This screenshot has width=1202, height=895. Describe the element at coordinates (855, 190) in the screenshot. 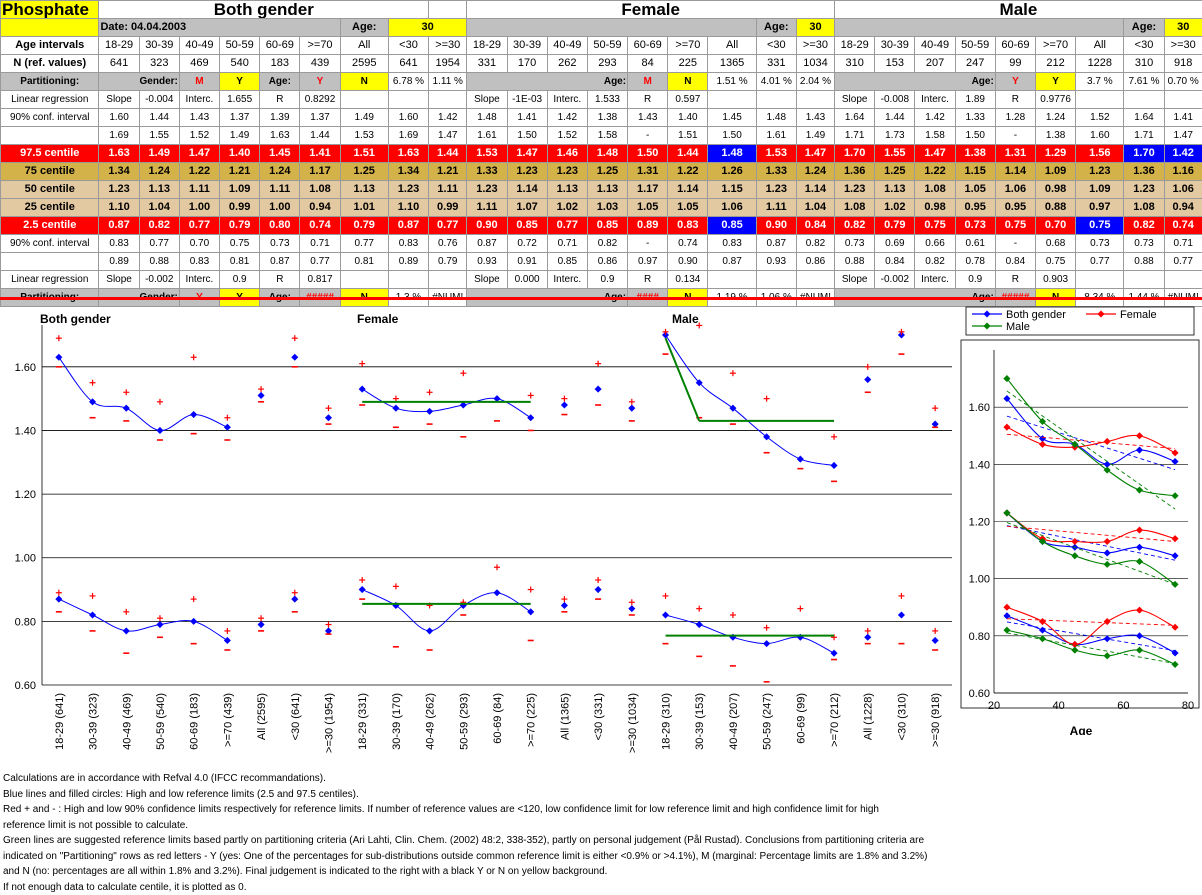

I see `c50-cell: 1.23` at that location.